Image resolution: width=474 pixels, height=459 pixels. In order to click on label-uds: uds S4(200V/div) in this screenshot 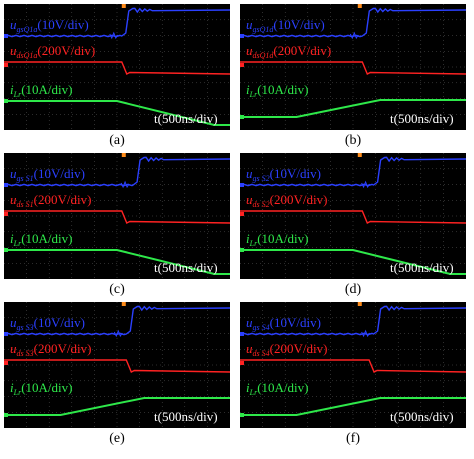, I will do `click(287, 350)`.